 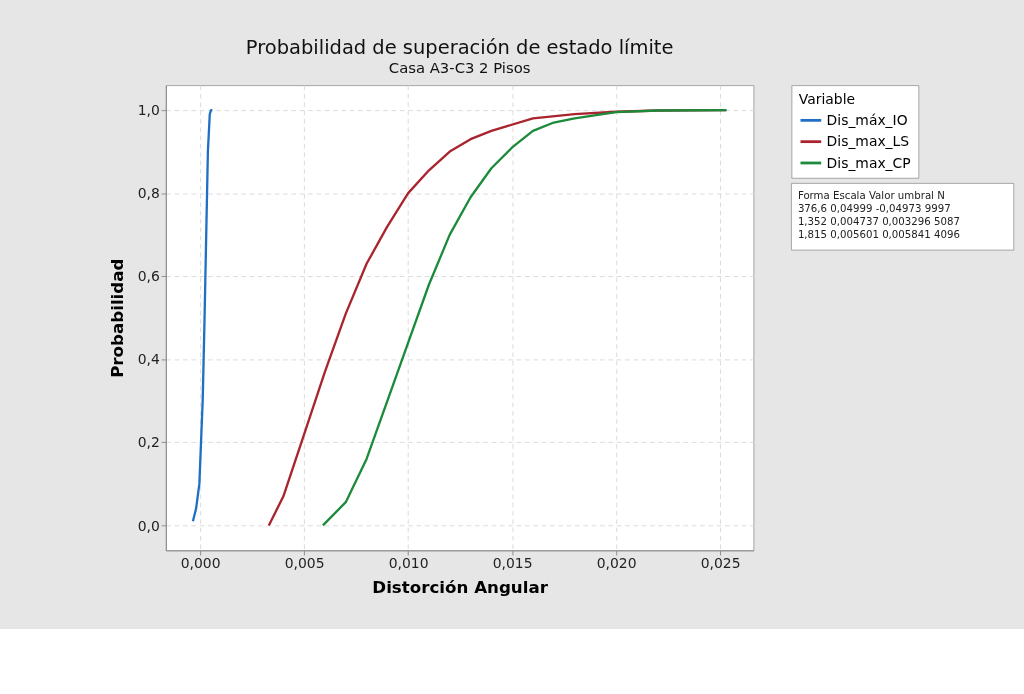 I want to click on y-axis-title: Probabilidad, so click(x=117, y=318).